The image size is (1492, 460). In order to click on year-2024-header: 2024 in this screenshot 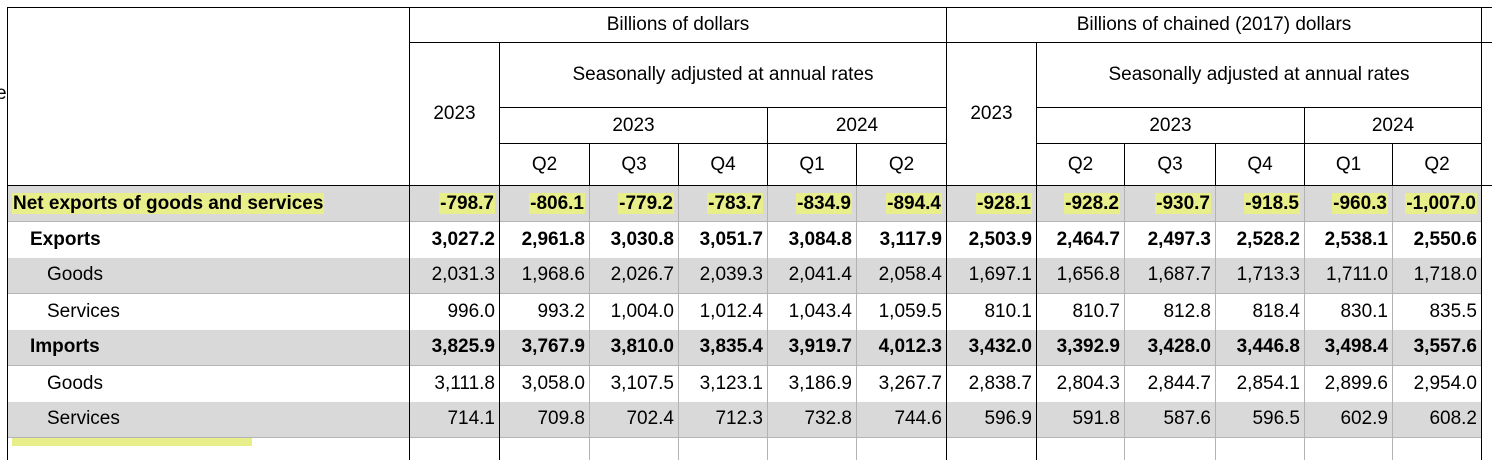, I will do `click(857, 126)`.